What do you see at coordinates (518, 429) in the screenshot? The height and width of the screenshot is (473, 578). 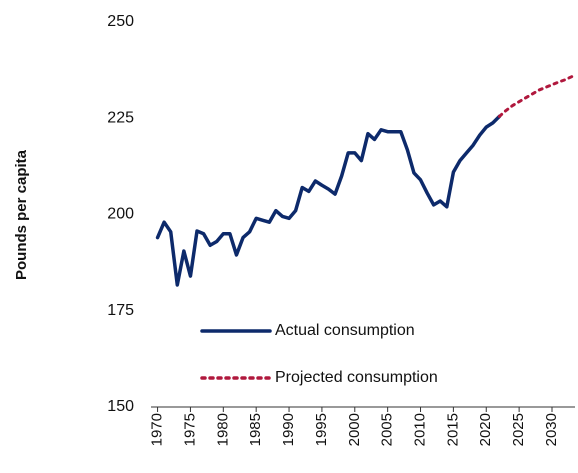 I see `x-tick-label: 2025` at bounding box center [518, 429].